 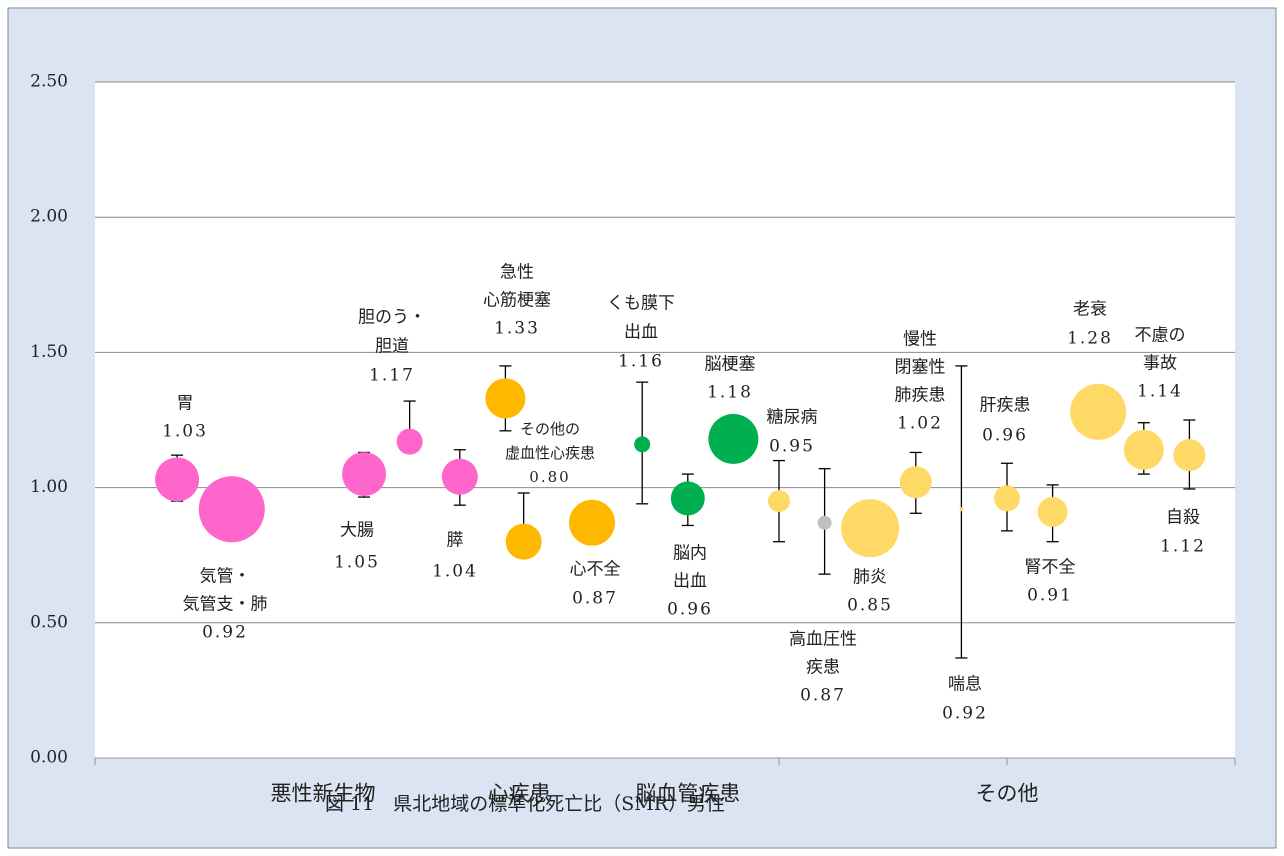 I want to click on point-label: 脳内, so click(x=690, y=554).